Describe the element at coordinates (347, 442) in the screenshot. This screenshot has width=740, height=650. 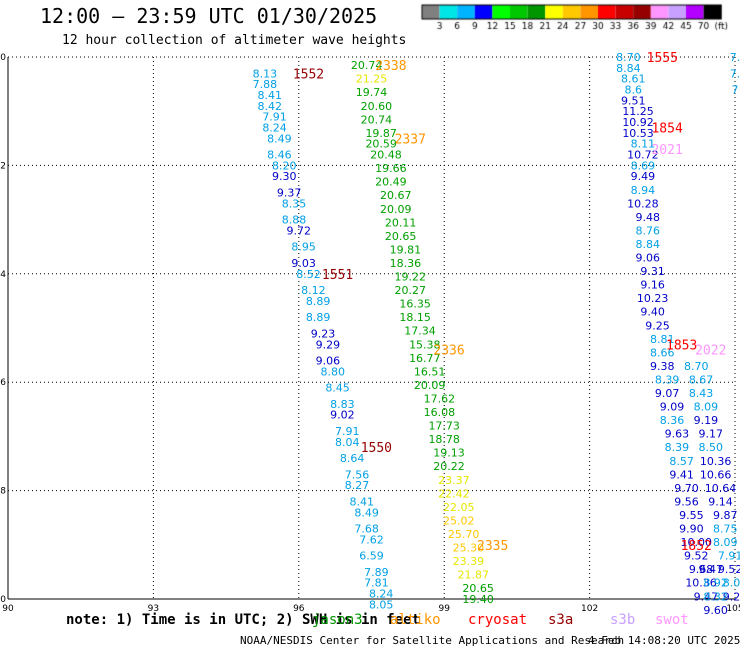
I see `swh-value: 8.04` at that location.